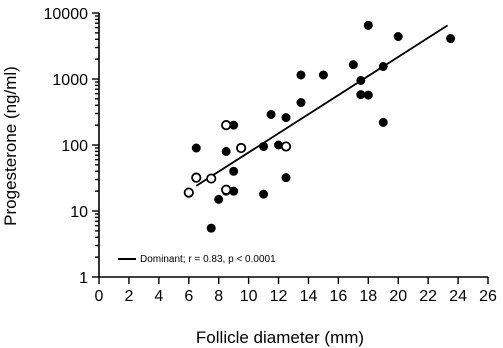 The height and width of the screenshot is (348, 503). I want to click on y-tick-label: 1000, so click(70, 80).